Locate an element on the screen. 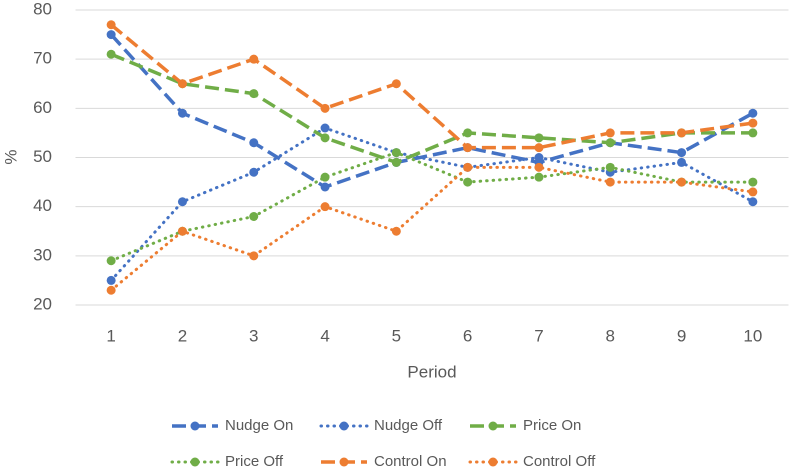 Image resolution: width=789 pixels, height=473 pixels. x-tick-label: 4 is located at coordinates (324, 335).